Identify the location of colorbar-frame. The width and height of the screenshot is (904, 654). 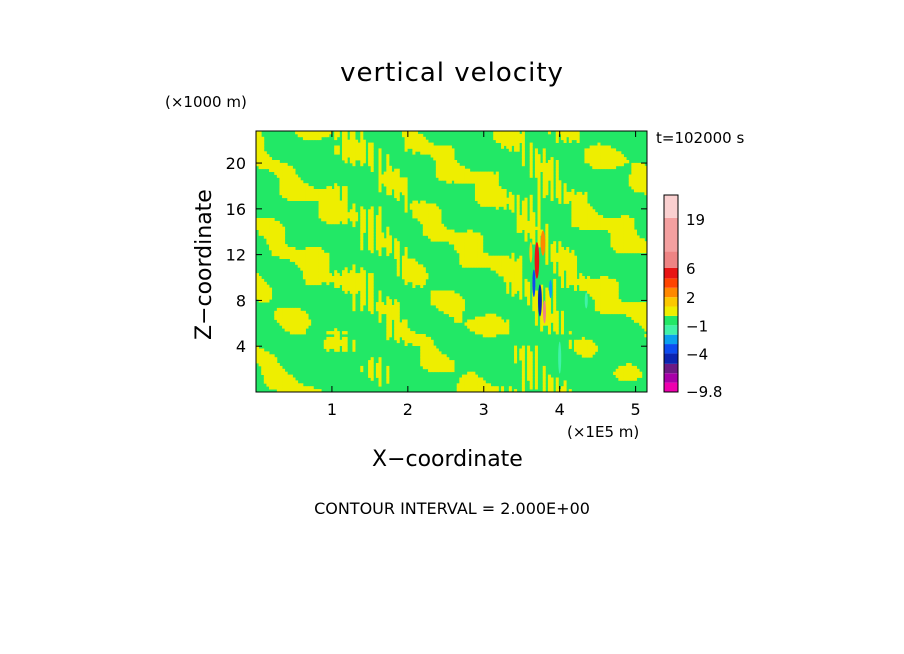
(671, 293).